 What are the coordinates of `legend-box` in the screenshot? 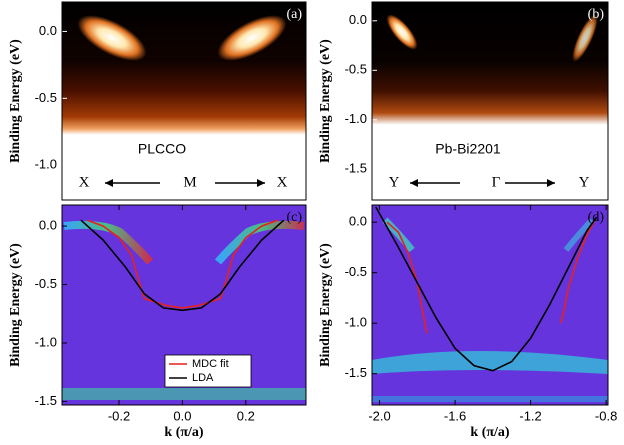 It's located at (208, 371).